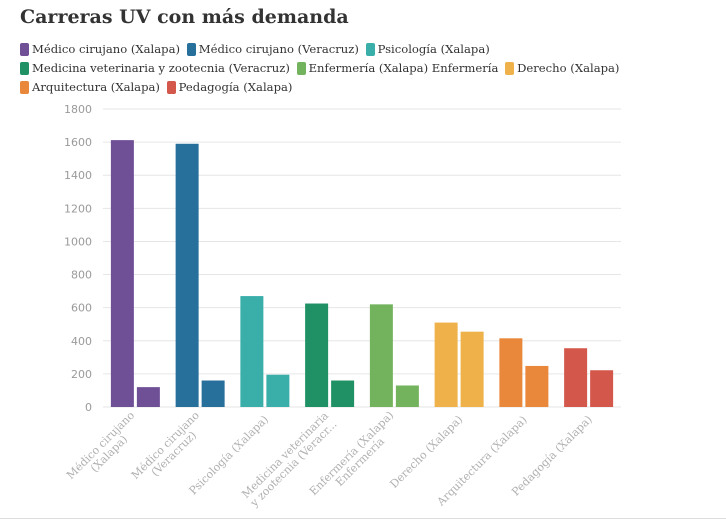  What do you see at coordinates (433, 49) in the screenshot?
I see `legend-label: Psicología (Xalapa)` at bounding box center [433, 49].